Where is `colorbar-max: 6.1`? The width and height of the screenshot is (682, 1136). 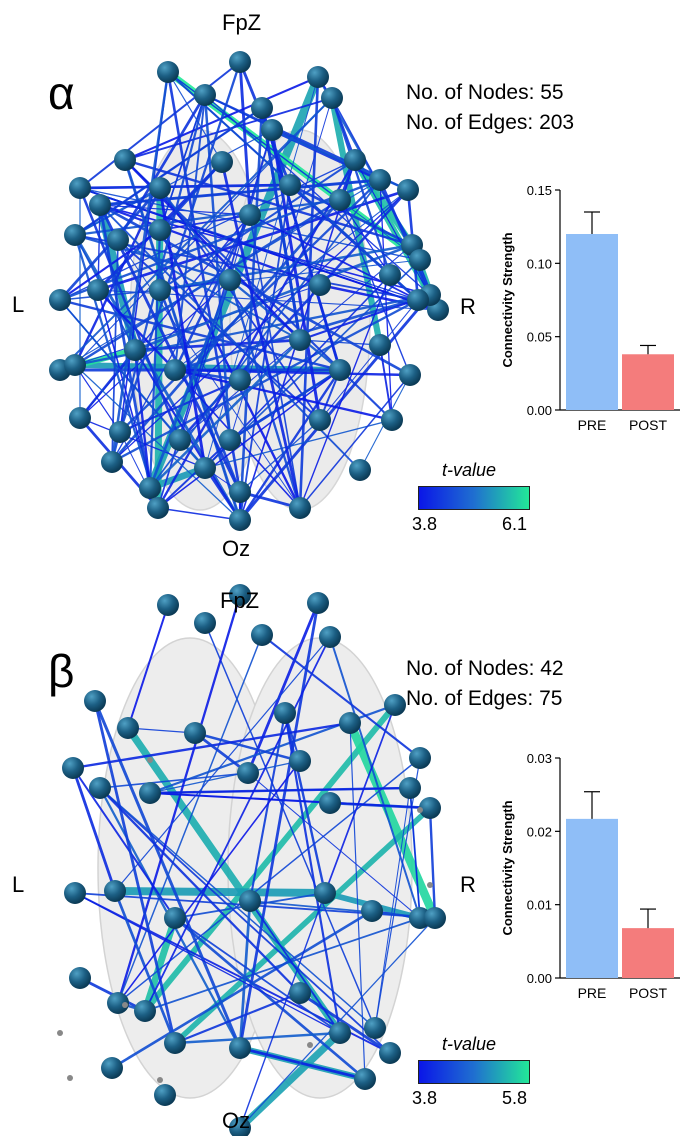 colorbar-max: 6.1 is located at coordinates (515, 524).